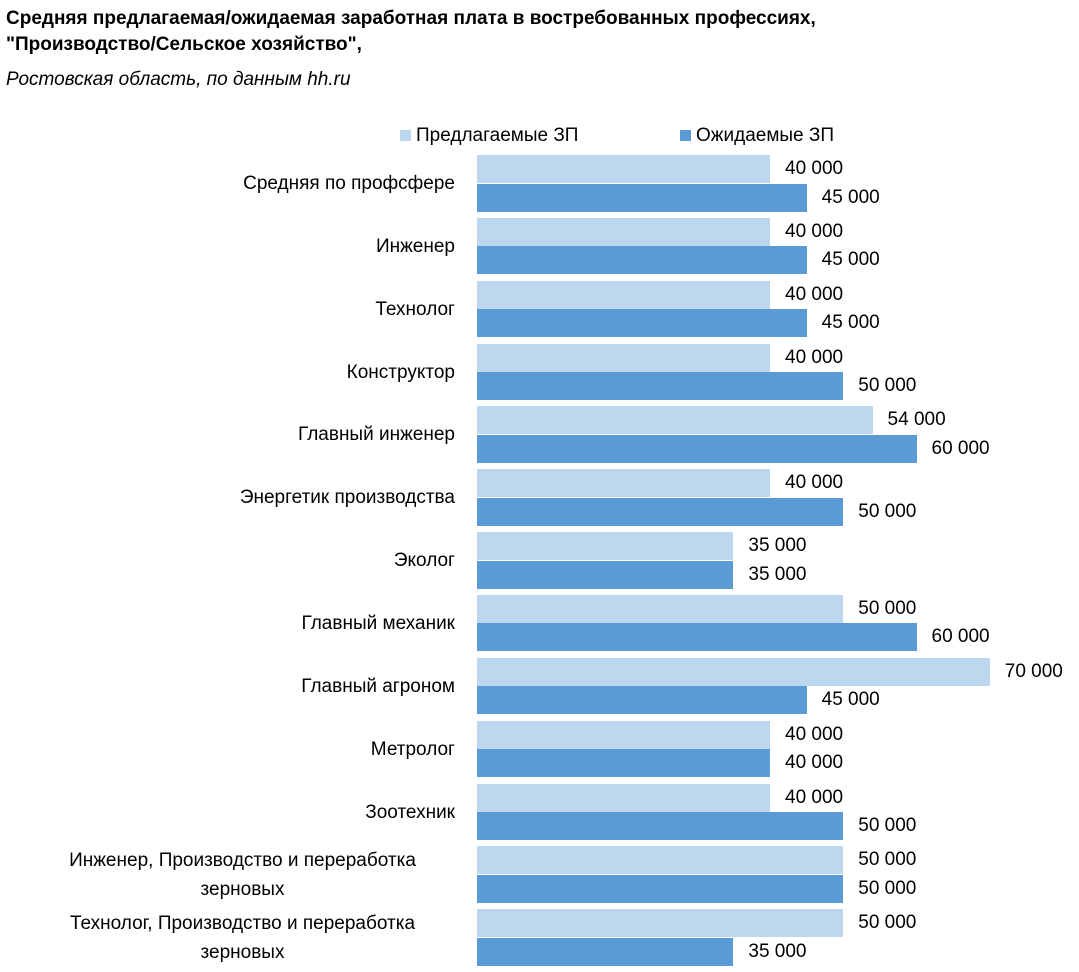 The image size is (1079, 972). Describe the element at coordinates (178, 79) in the screenshot. I see `chart-subtitle: Ростовская область, по данным hh.ru` at that location.